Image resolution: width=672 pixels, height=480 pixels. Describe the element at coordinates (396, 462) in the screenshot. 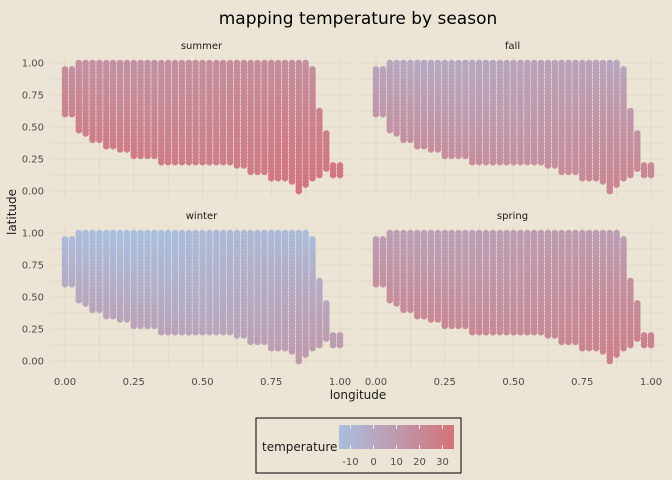

I see `legend-tick-label: 10` at that location.